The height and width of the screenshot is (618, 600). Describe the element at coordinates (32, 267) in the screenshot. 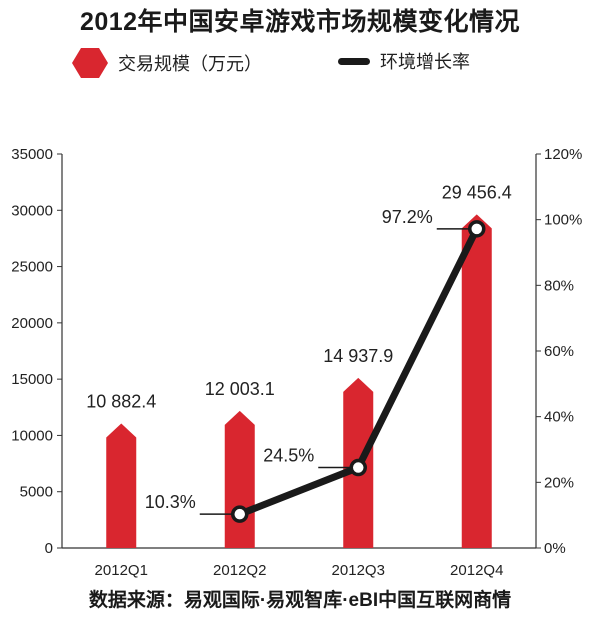

I see `left-tick-label: 25000` at that location.